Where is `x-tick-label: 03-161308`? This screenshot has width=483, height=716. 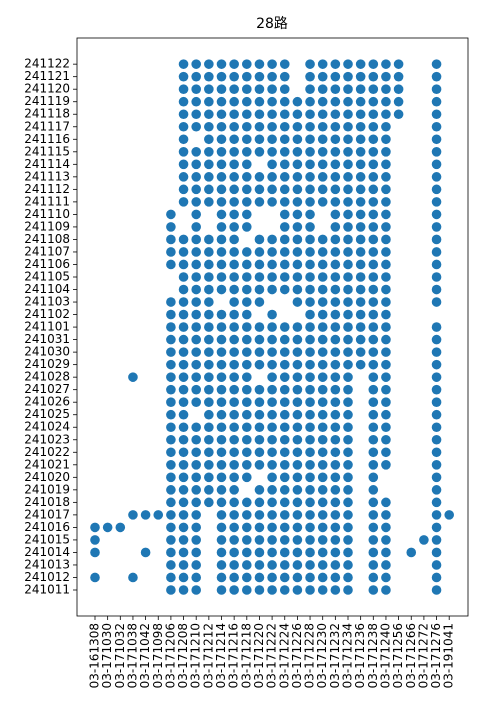 x-tick-label: 03-161308 is located at coordinates (95, 655).